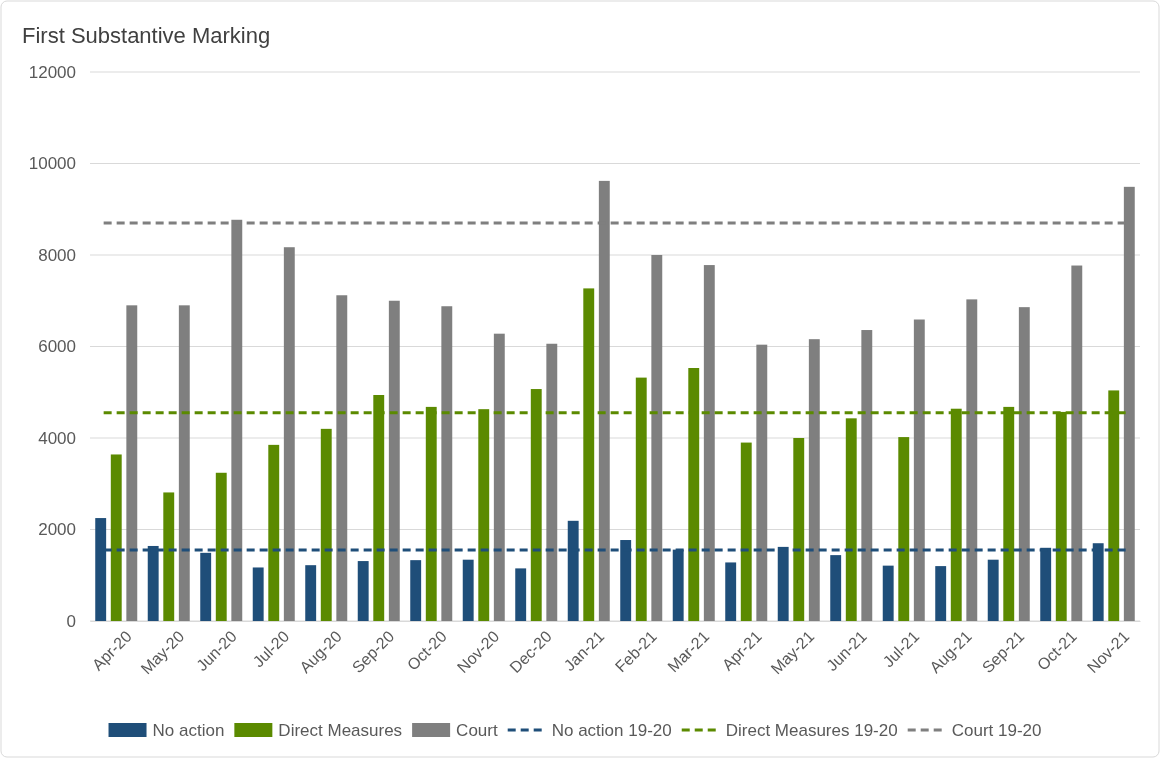 Image resolution: width=1160 pixels, height=758 pixels. Describe the element at coordinates (146, 35) in the screenshot. I see `chart-title: First Substantive Marking` at that location.